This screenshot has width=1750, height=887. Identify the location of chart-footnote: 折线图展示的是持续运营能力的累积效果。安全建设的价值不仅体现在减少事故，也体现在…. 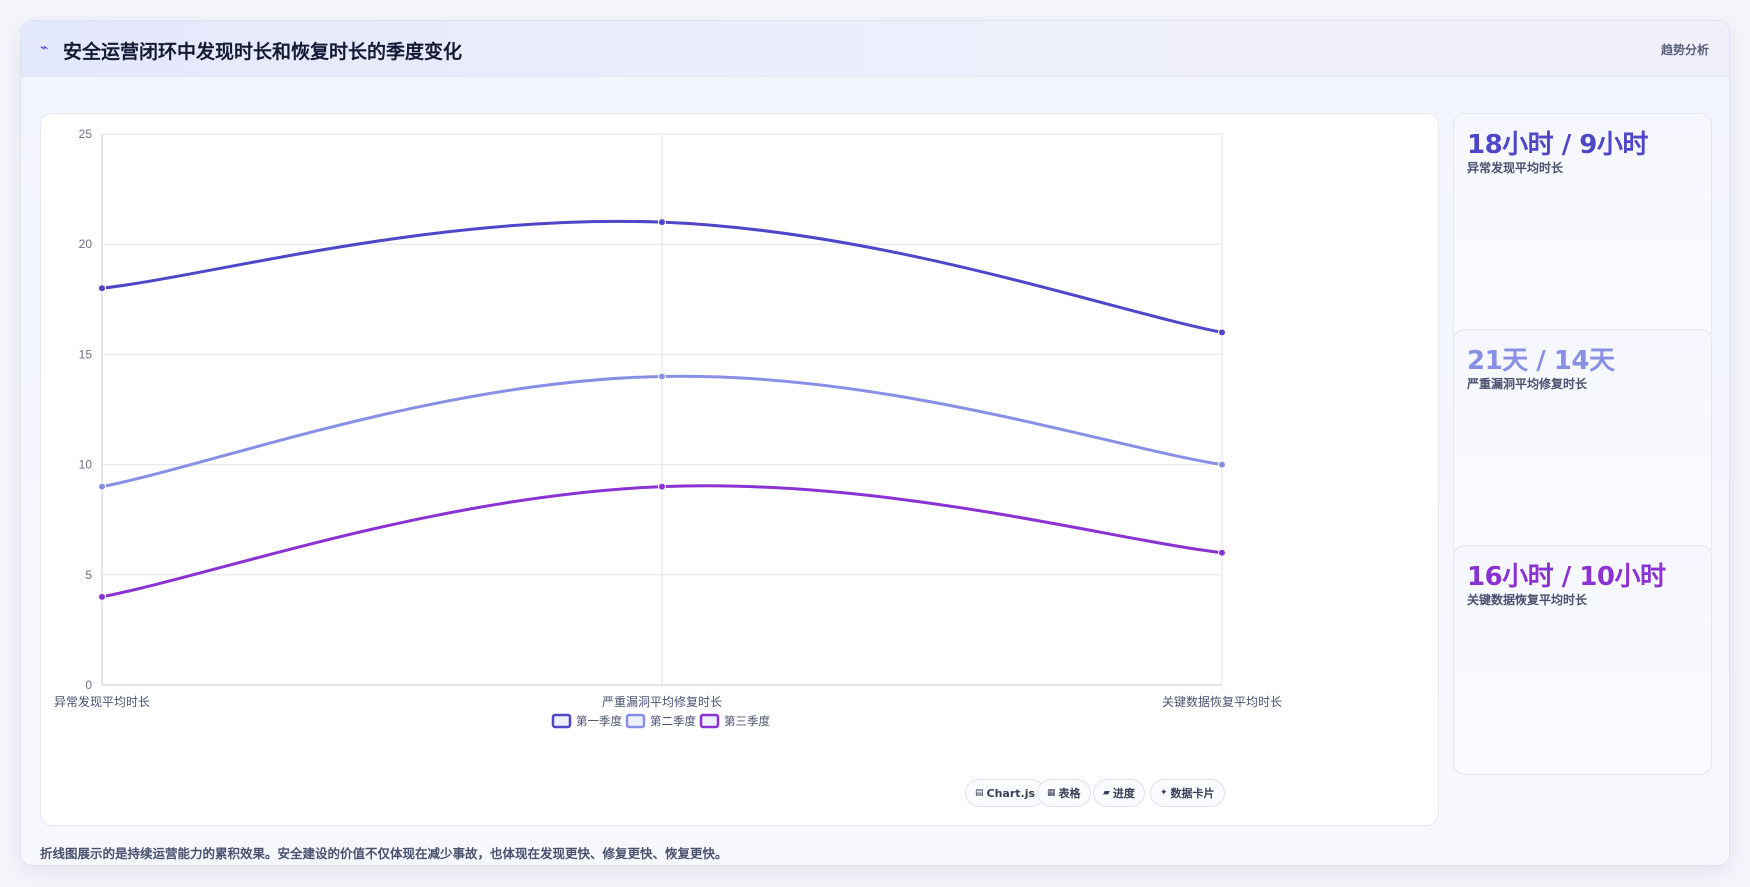
(384, 853).